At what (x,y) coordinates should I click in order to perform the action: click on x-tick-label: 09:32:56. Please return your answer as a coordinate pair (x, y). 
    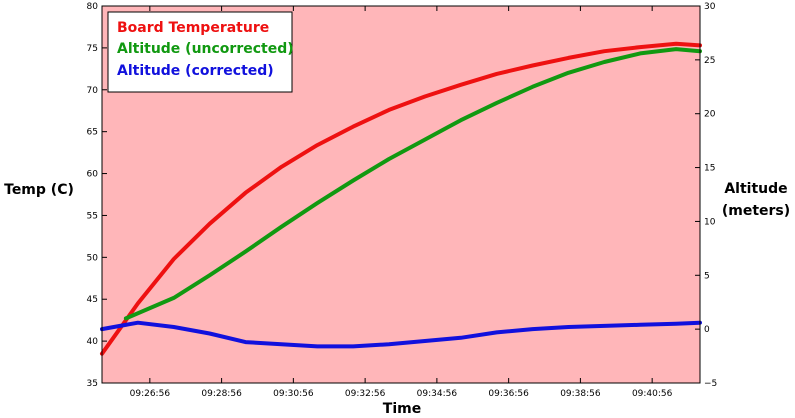
    Looking at the image, I should click on (365, 394).